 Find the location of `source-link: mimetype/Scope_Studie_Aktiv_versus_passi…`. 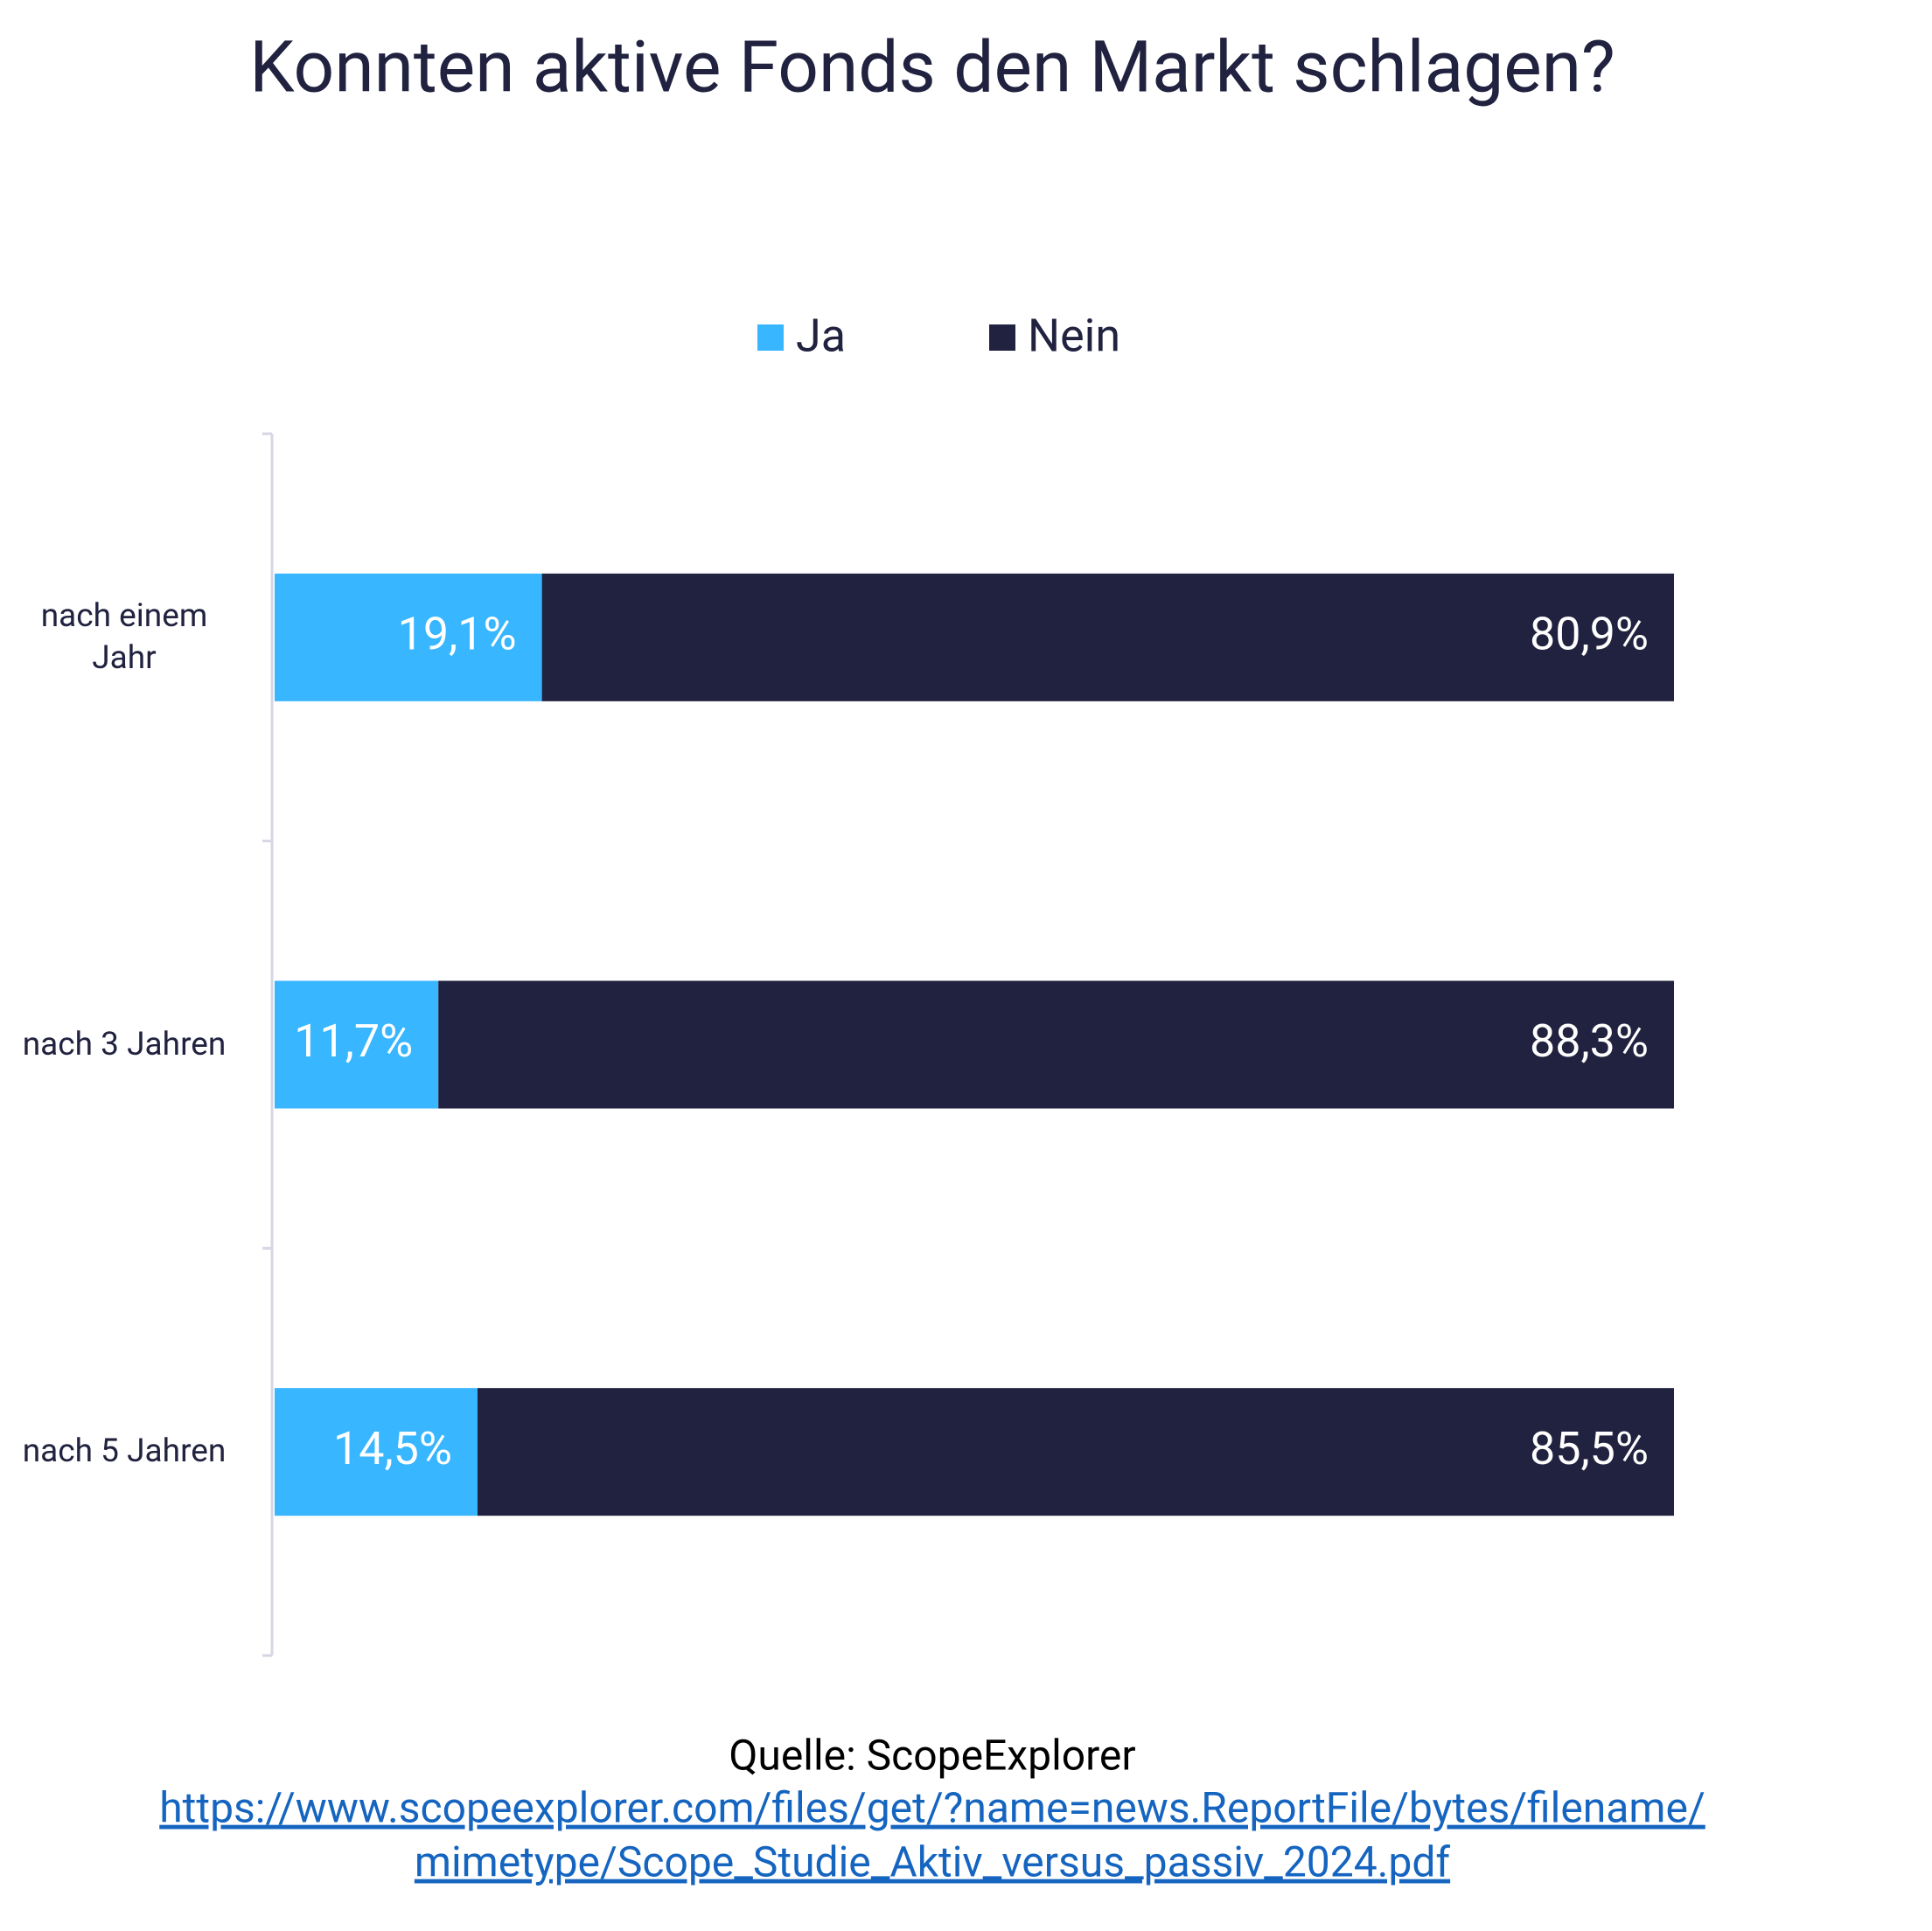

source-link: mimetype/Scope_Studie_Aktiv_versus_passi… is located at coordinates (933, 1862).